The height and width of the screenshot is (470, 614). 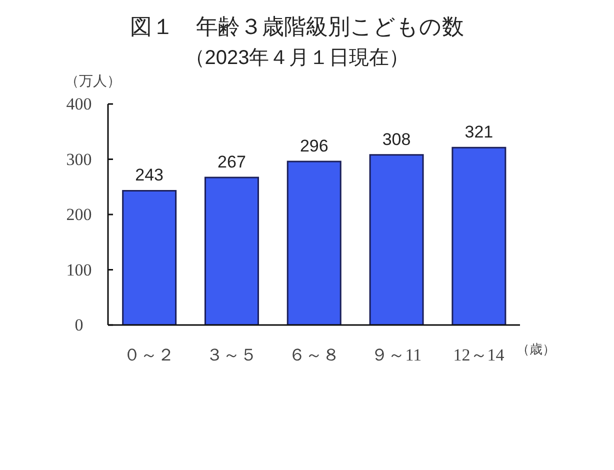 I want to click on chart-title: 図１ 年齢３歳階級別こどもの数, so click(x=297, y=27).